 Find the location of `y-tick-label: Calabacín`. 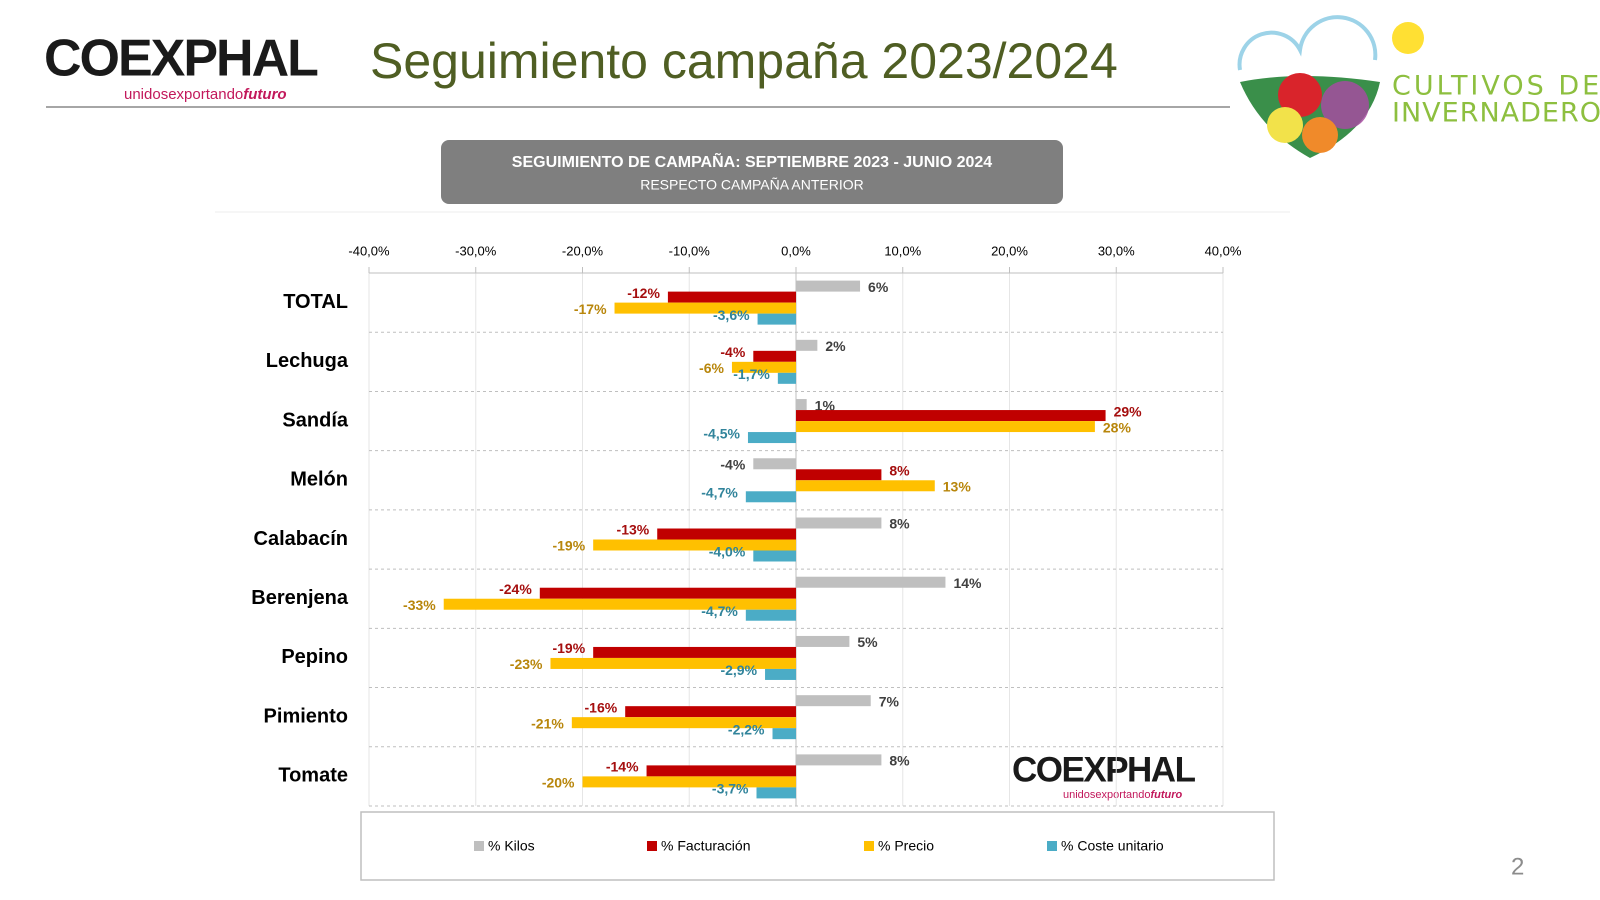

y-tick-label: Calabacín is located at coordinates (301, 539).